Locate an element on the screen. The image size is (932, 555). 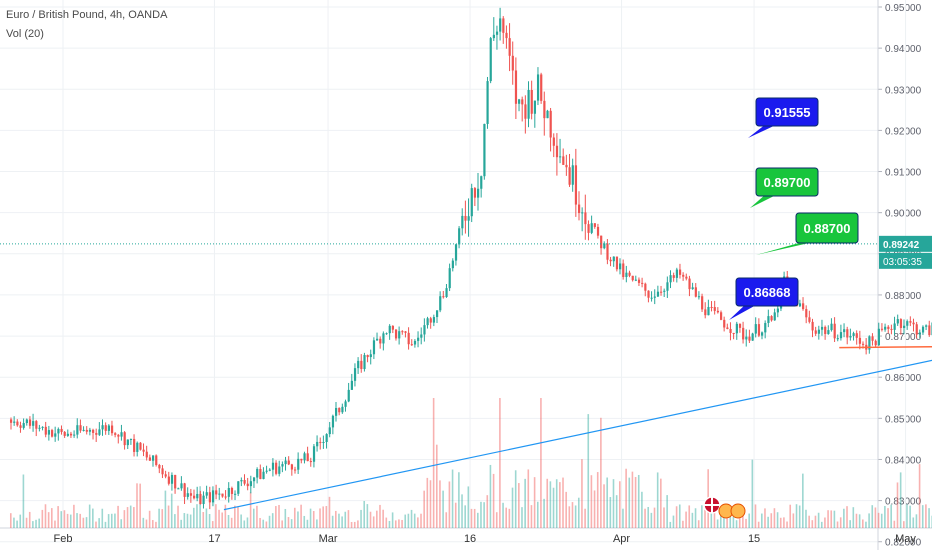
price-axis-label: 0.94000 is located at coordinates (903, 49).